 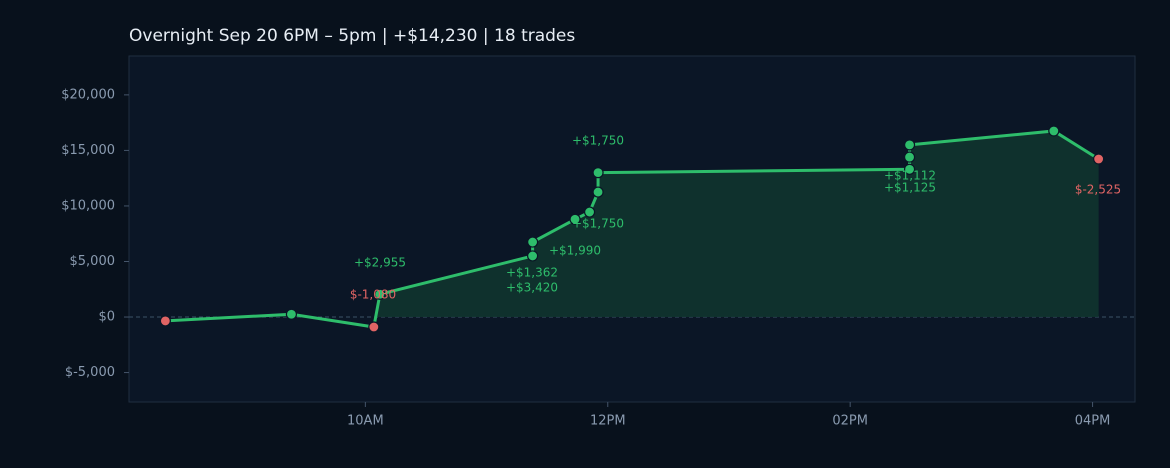 What do you see at coordinates (1098, 190) in the screenshot?
I see `annotation: $-2,525` at bounding box center [1098, 190].